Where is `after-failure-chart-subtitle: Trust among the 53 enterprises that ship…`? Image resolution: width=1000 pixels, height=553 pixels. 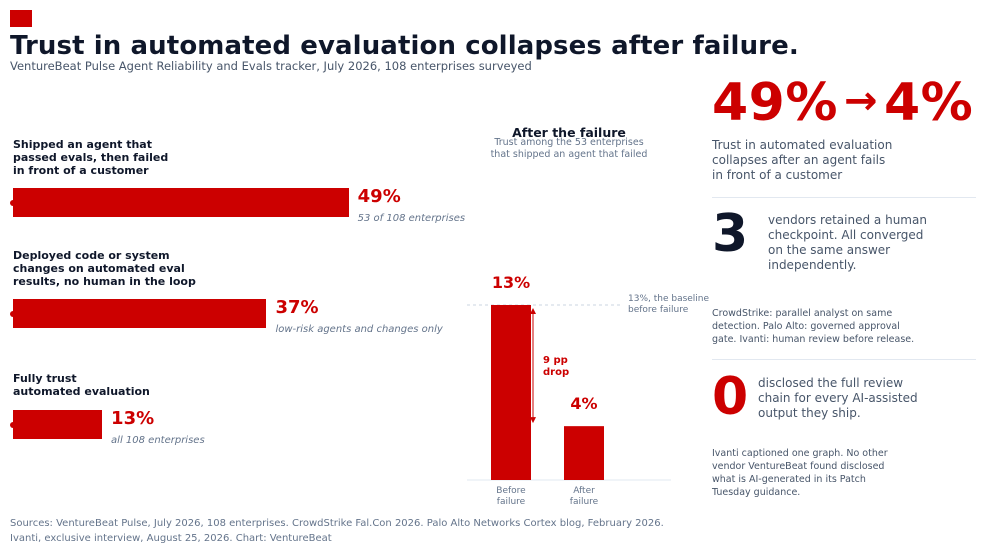
after-failure-chart-subtitle: Trust among the 53 enterprises that ship… is located at coordinates (569, 148).